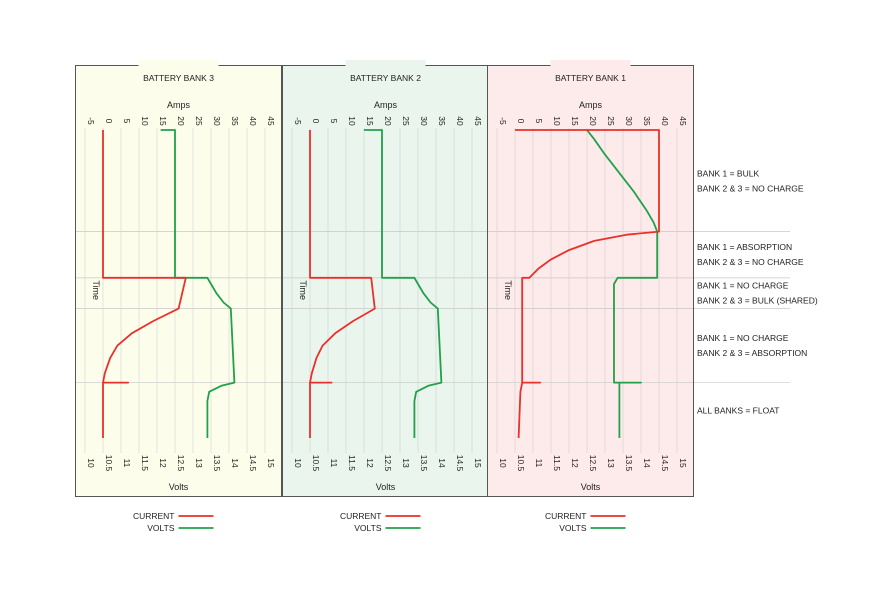 The height and width of the screenshot is (589, 882). Describe the element at coordinates (403, 283) in the screenshot. I see `volts-series-line` at that location.